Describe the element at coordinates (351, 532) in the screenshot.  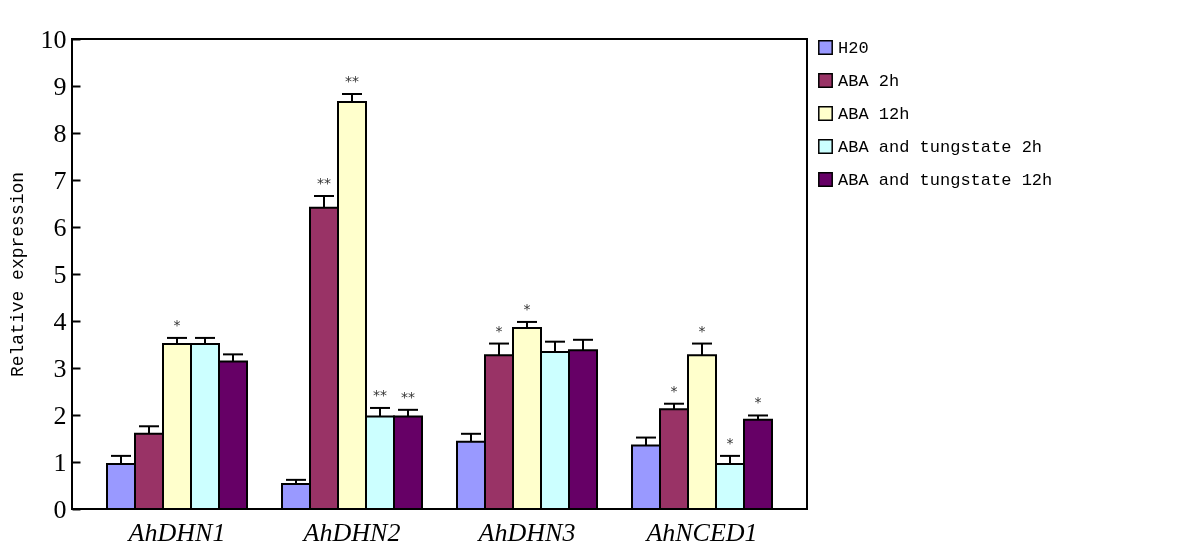
I see `x-tick-label: AhDHN2` at that location.